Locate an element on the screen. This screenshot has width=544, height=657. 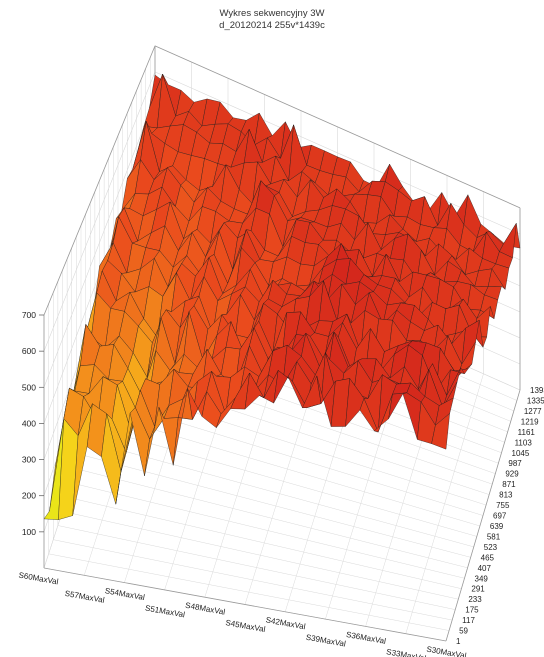
z-tick-label: 100 is located at coordinates (29, 532).